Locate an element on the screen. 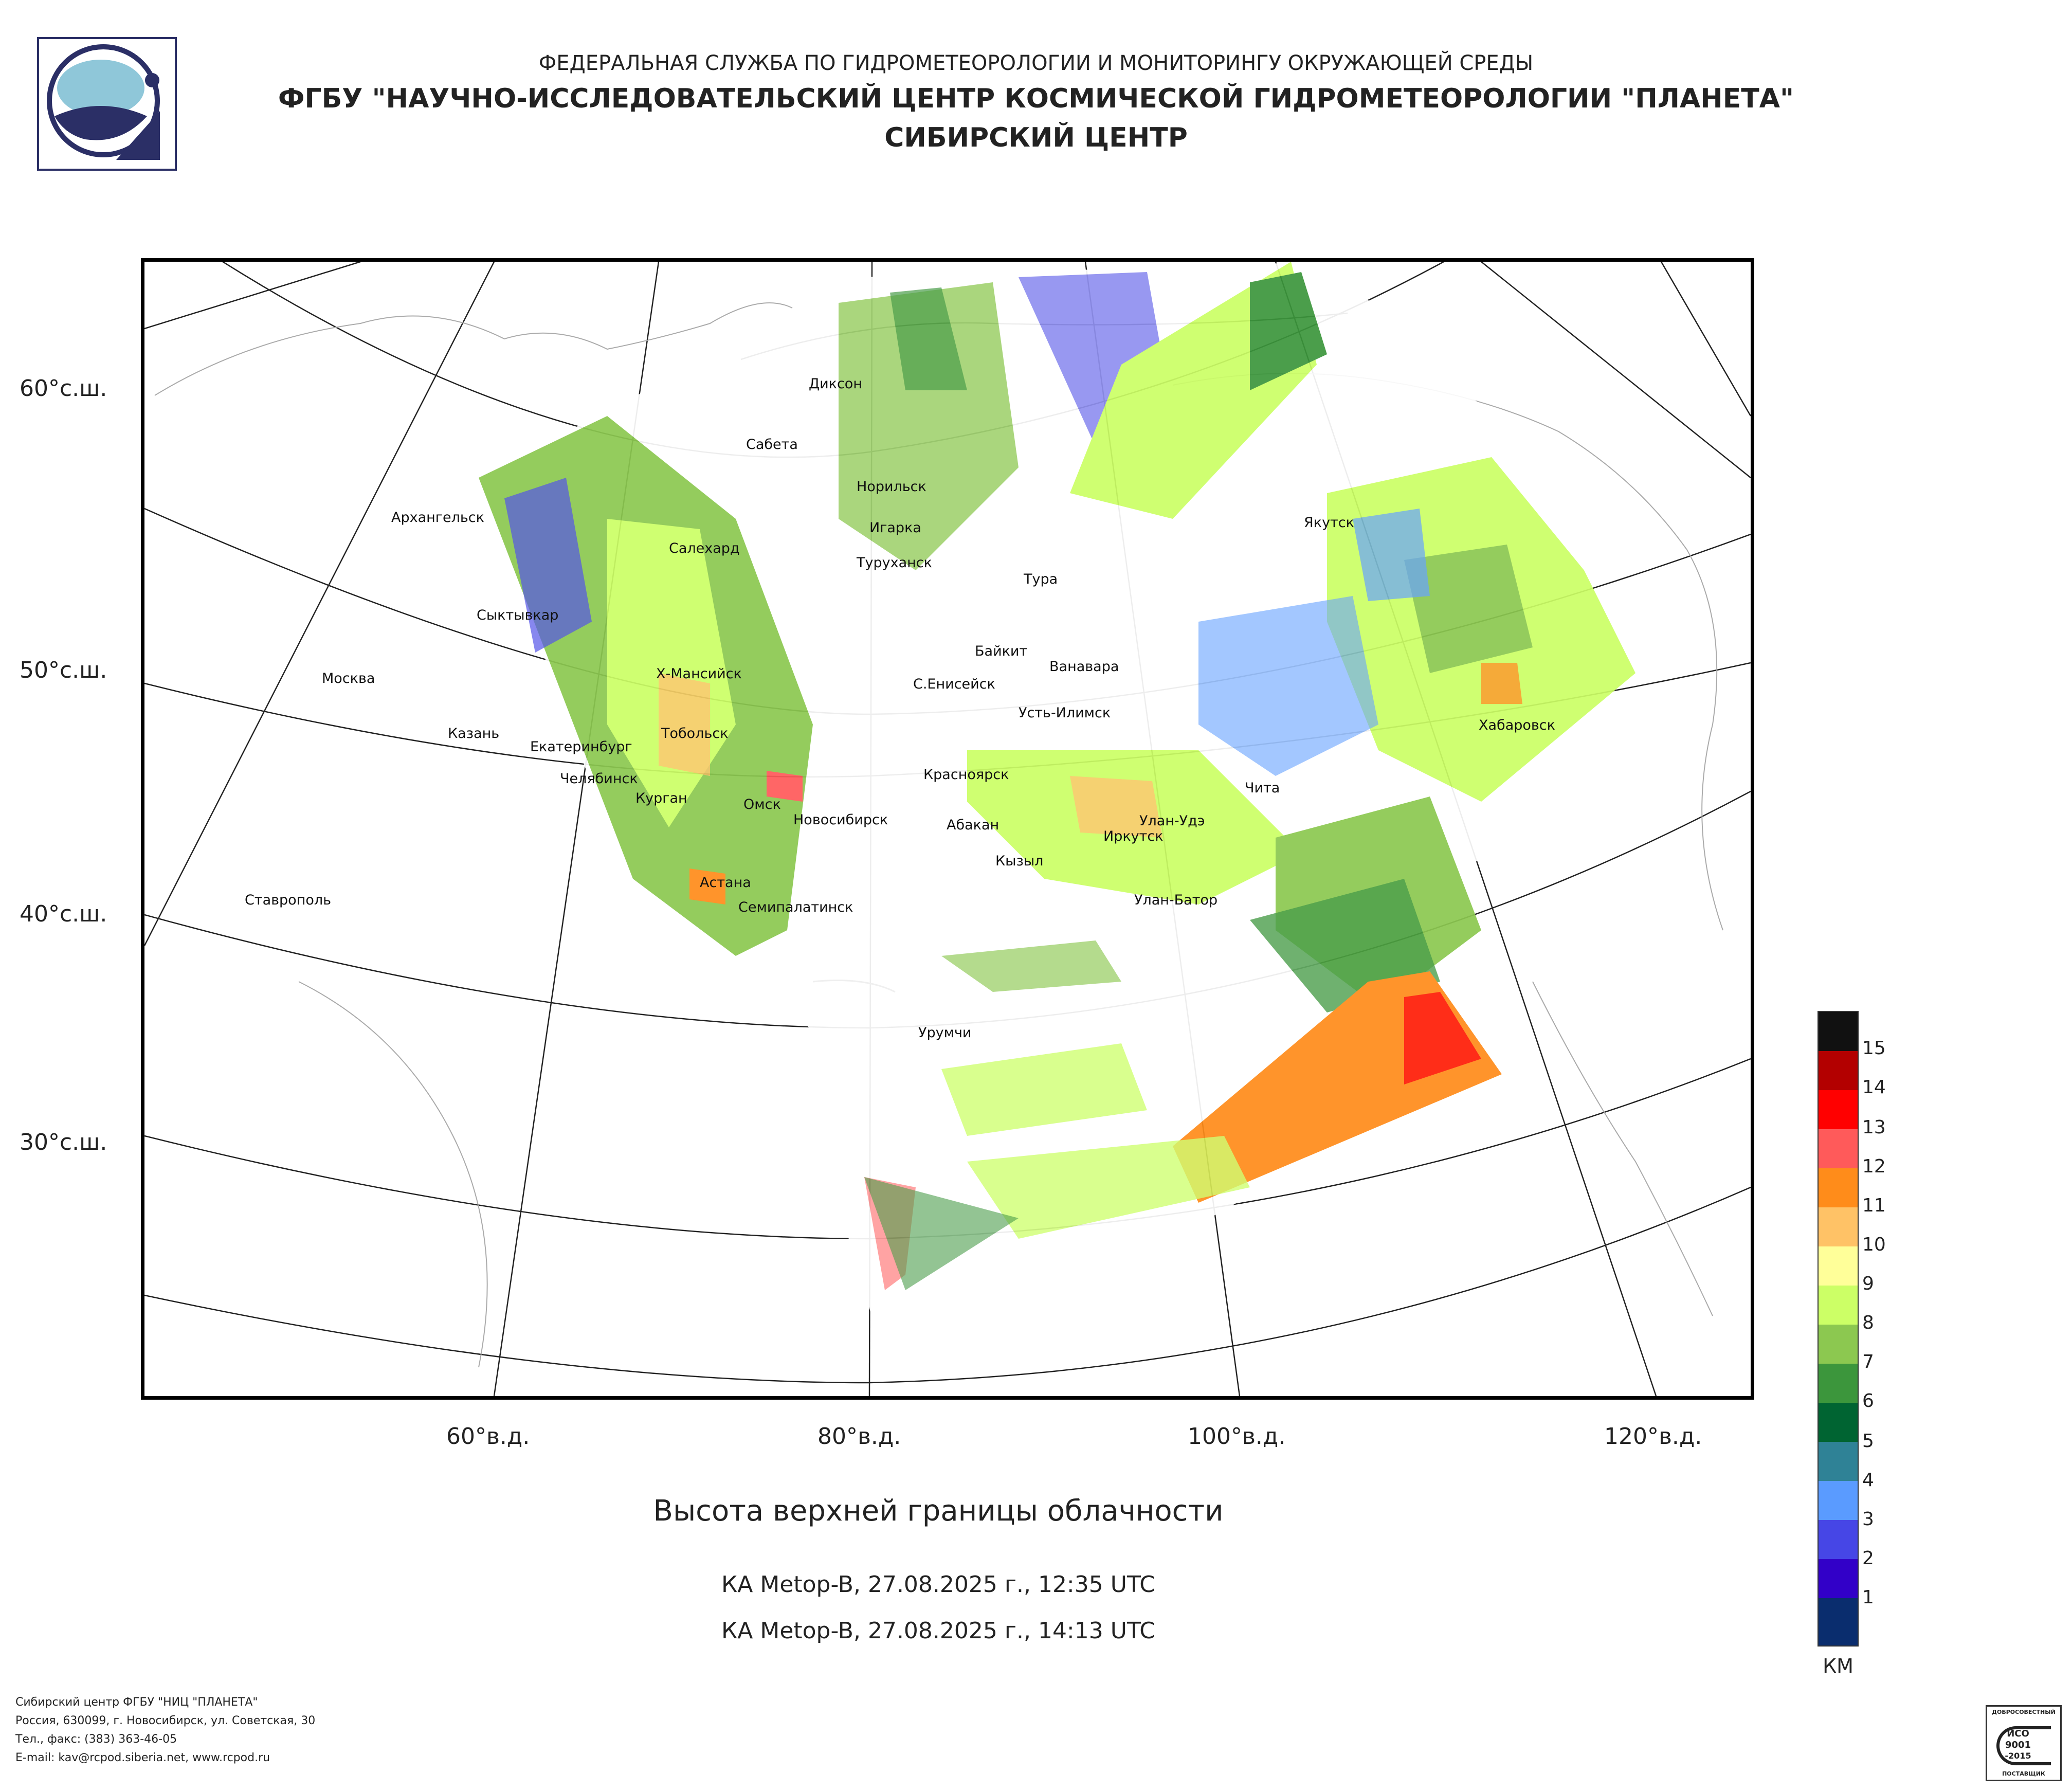 The image size is (2072, 1791). footer-line: Сибирский центр ФГБУ "НИЦ "ПЛАНЕТА" is located at coordinates (136, 1702).